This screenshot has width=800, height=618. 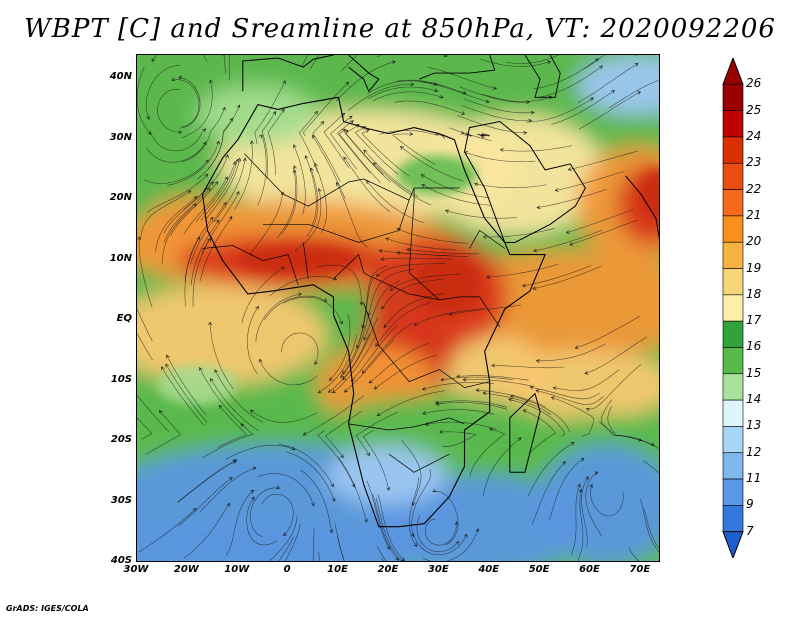 I want to click on lat-label: 40S, so click(x=121, y=560).